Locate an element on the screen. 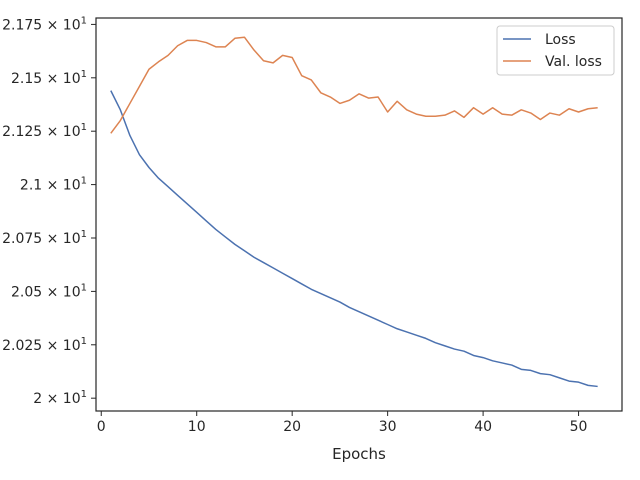 The image size is (640, 480). legend-label-0: Loss is located at coordinates (560, 40).